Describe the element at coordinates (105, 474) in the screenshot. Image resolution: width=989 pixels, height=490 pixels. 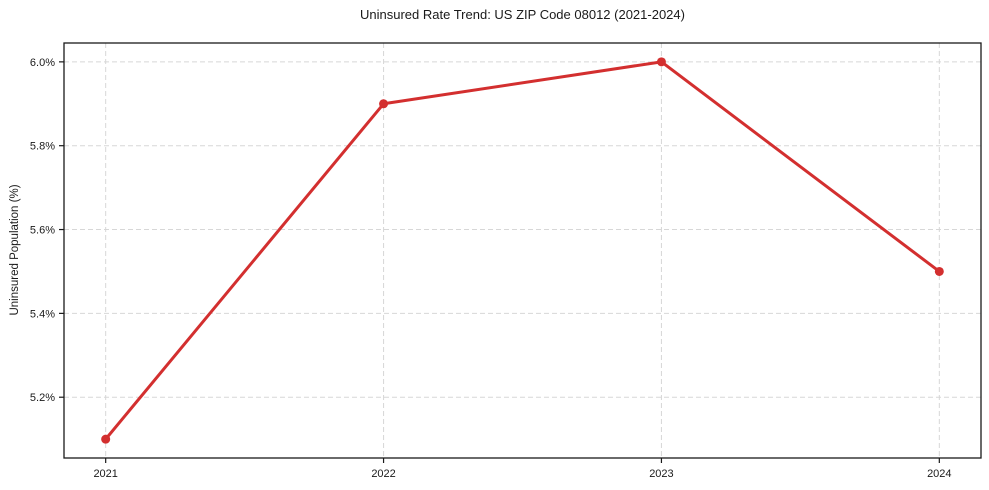
I see `x-tick-label: 2021` at that location.